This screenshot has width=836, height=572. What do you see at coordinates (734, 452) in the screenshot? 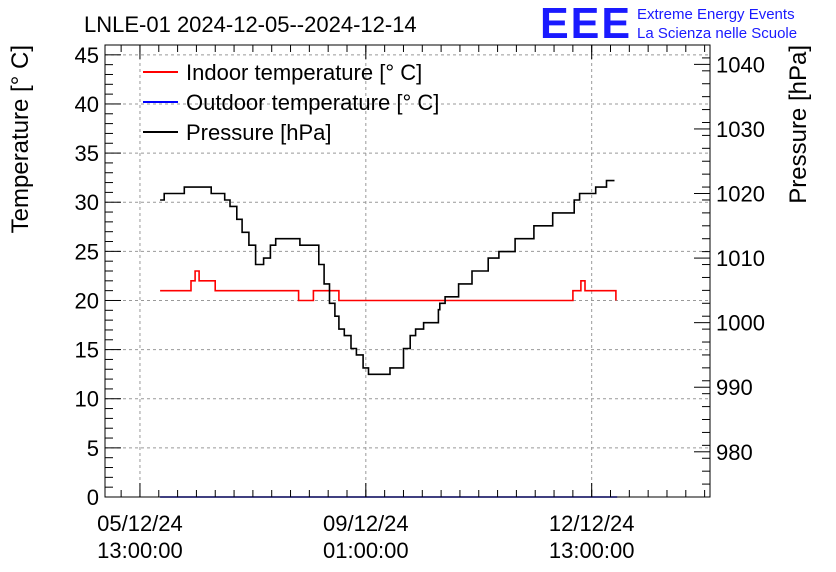
I see `y-right-tick-label: 980` at bounding box center [734, 452].